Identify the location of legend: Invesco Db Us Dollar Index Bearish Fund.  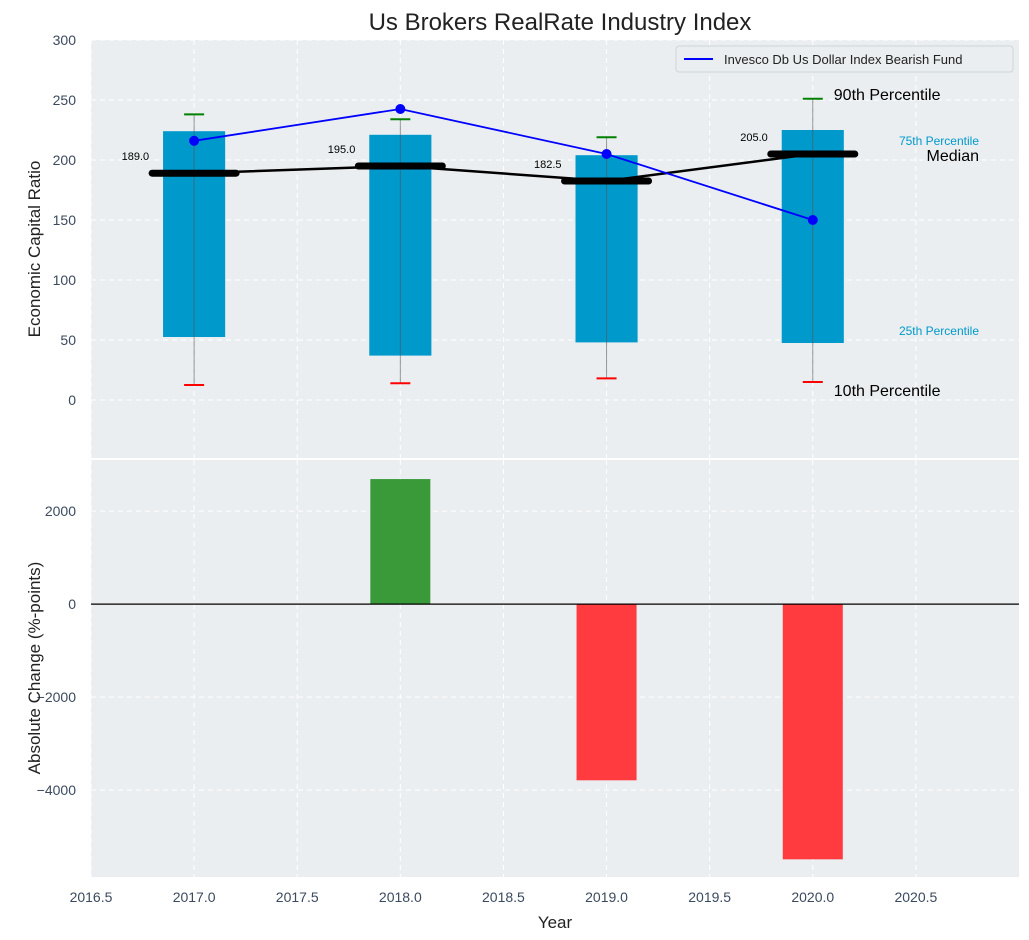
(844, 59).